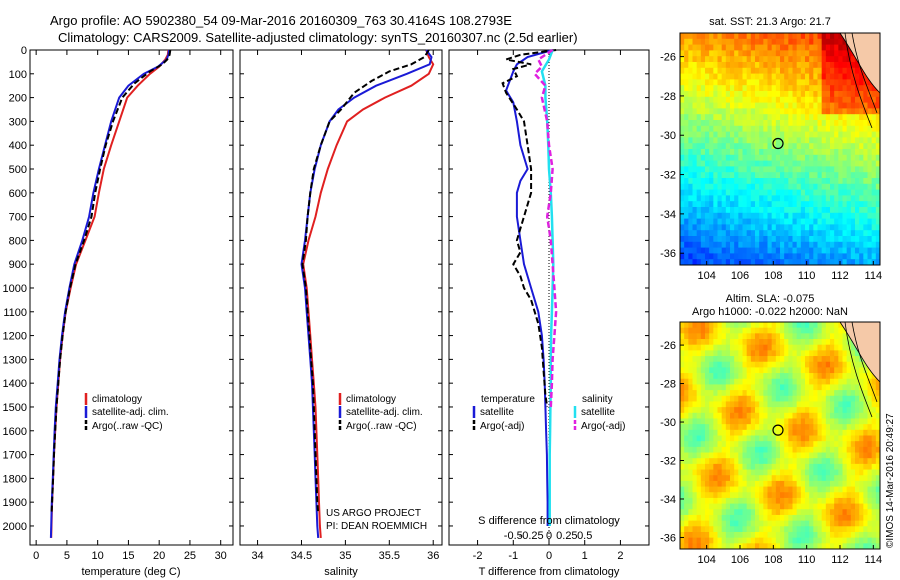 This screenshot has width=900, height=580. What do you see at coordinates (128, 556) in the screenshot?
I see `x-tick-label: 15` at bounding box center [128, 556].